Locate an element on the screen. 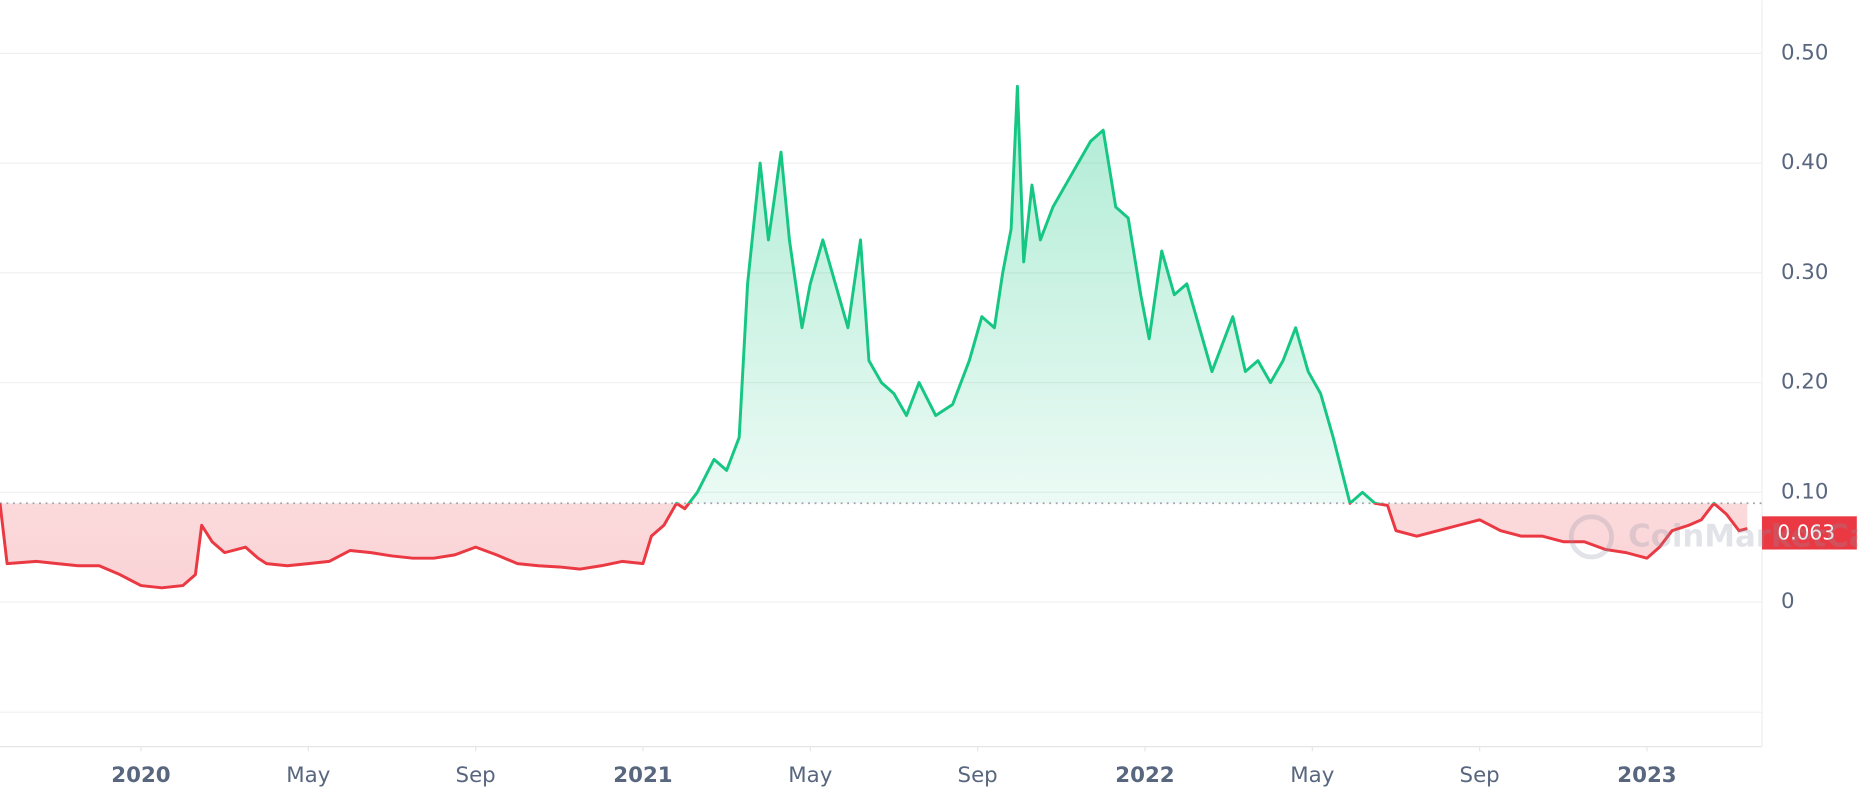 The width and height of the screenshot is (1858, 800). y-tick-label: 0.30 is located at coordinates (1804, 272).